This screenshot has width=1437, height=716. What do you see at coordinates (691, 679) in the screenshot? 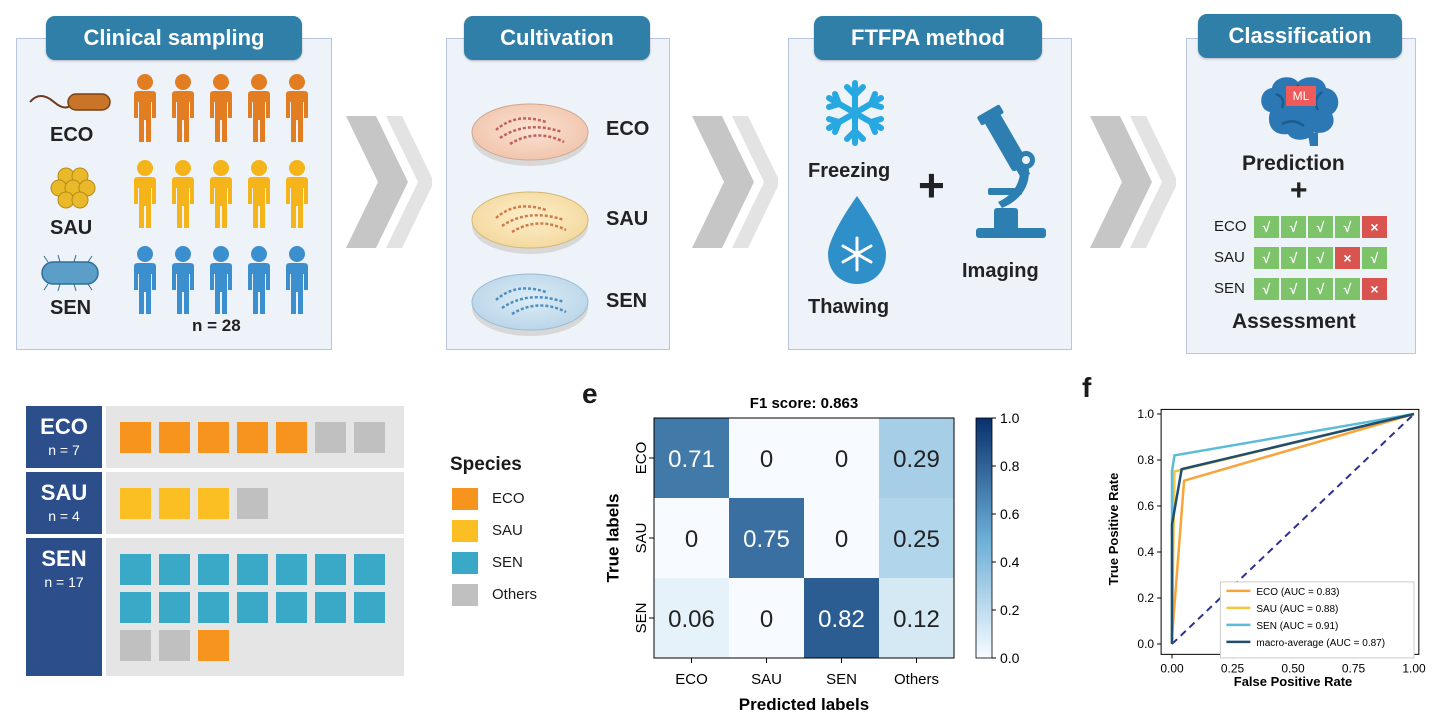
I see `heatmap-x-tick: ECO` at bounding box center [691, 679].